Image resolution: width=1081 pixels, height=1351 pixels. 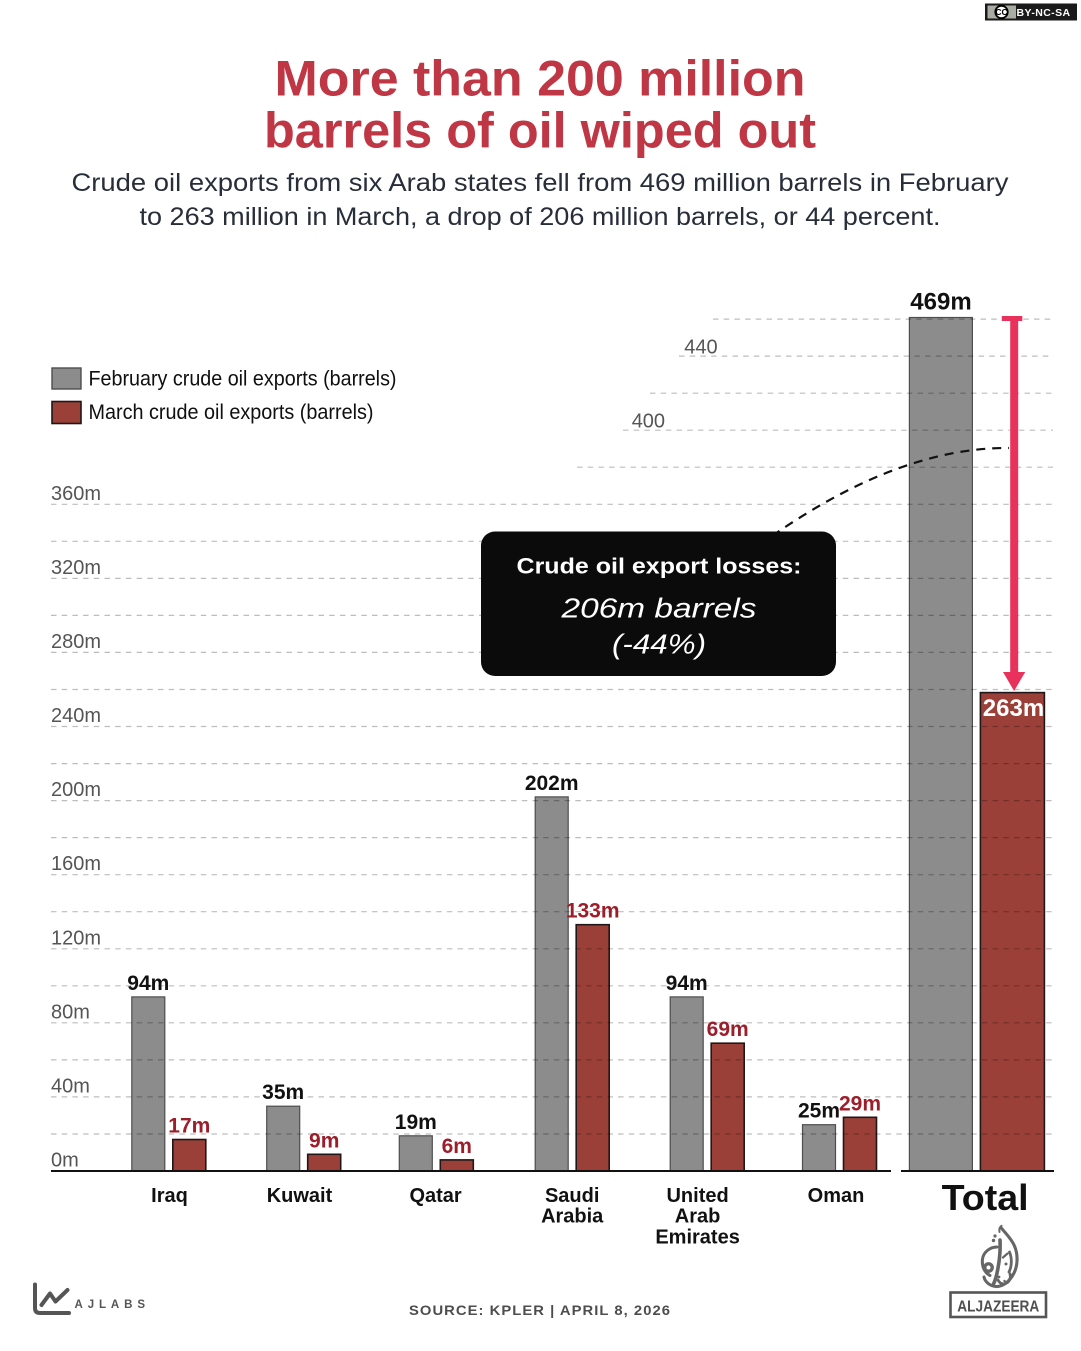 What do you see at coordinates (1044, 13) in the screenshot?
I see `svg-text: BY-NC-SA` at bounding box center [1044, 13].